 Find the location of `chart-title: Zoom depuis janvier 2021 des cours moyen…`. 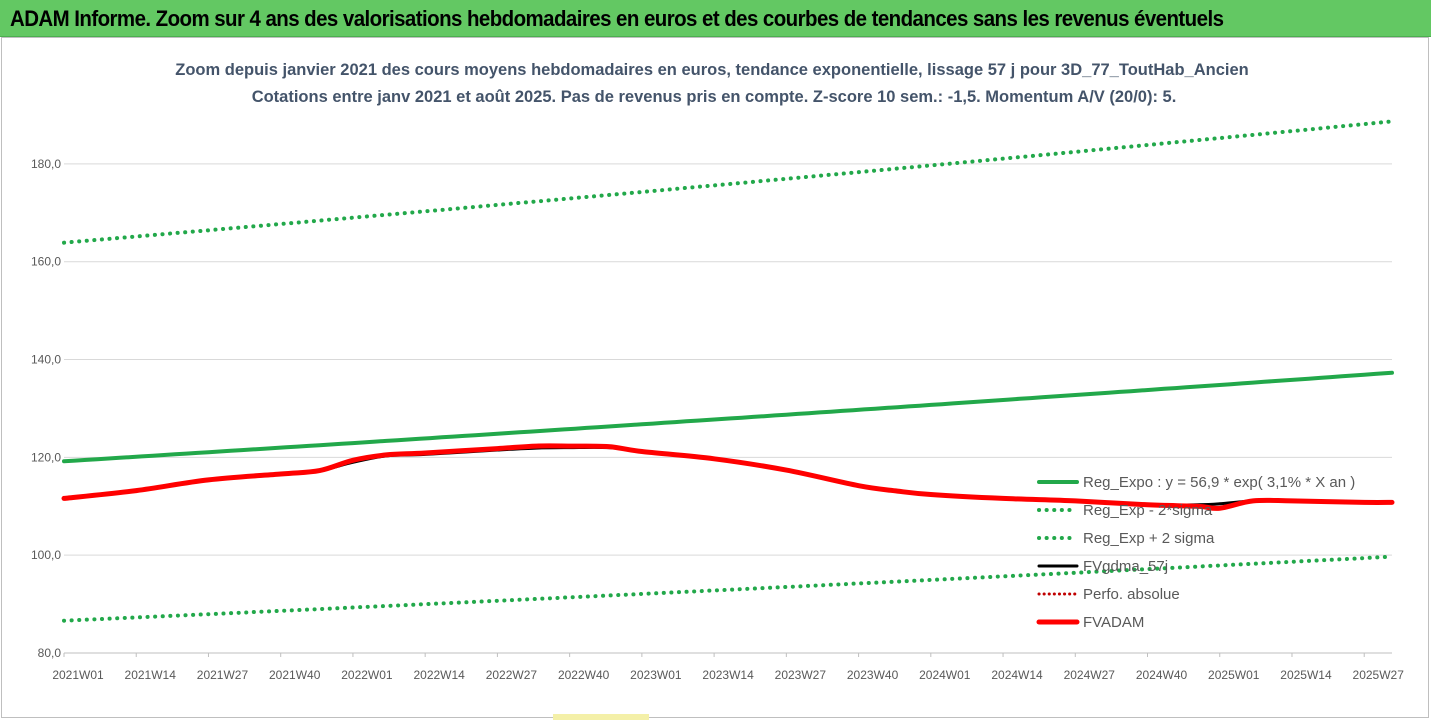

chart-title: Zoom depuis janvier 2021 des cours moyen… is located at coordinates (711, 70).